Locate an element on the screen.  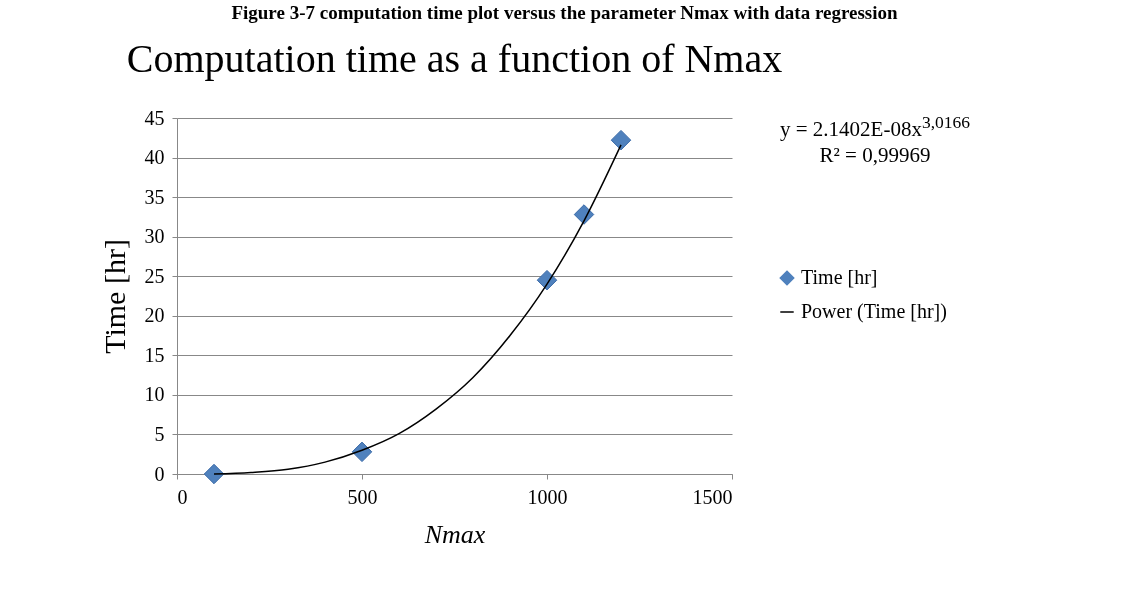
y-tick-label: 0 is located at coordinates (159, 473).